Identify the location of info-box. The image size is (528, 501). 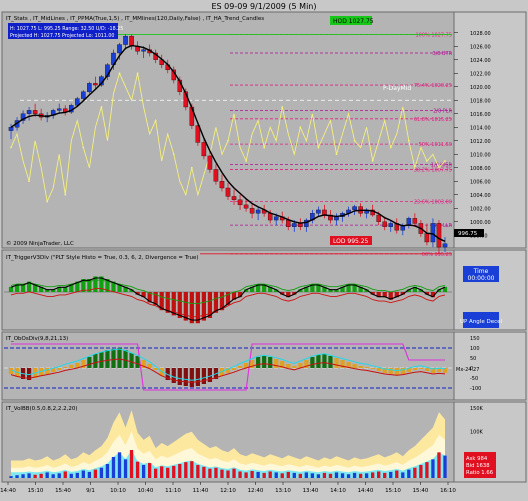
(63, 31).